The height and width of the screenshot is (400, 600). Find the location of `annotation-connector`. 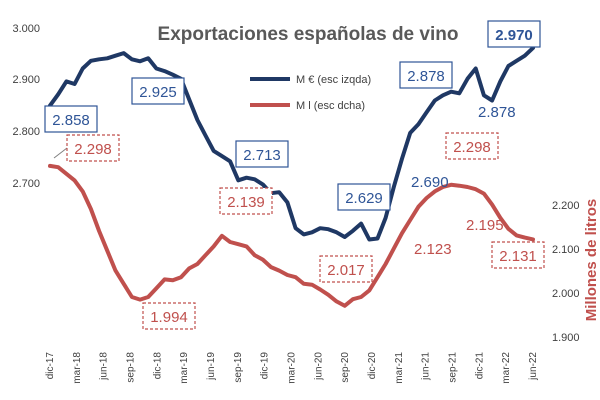

annotation-connector is located at coordinates (60, 153).